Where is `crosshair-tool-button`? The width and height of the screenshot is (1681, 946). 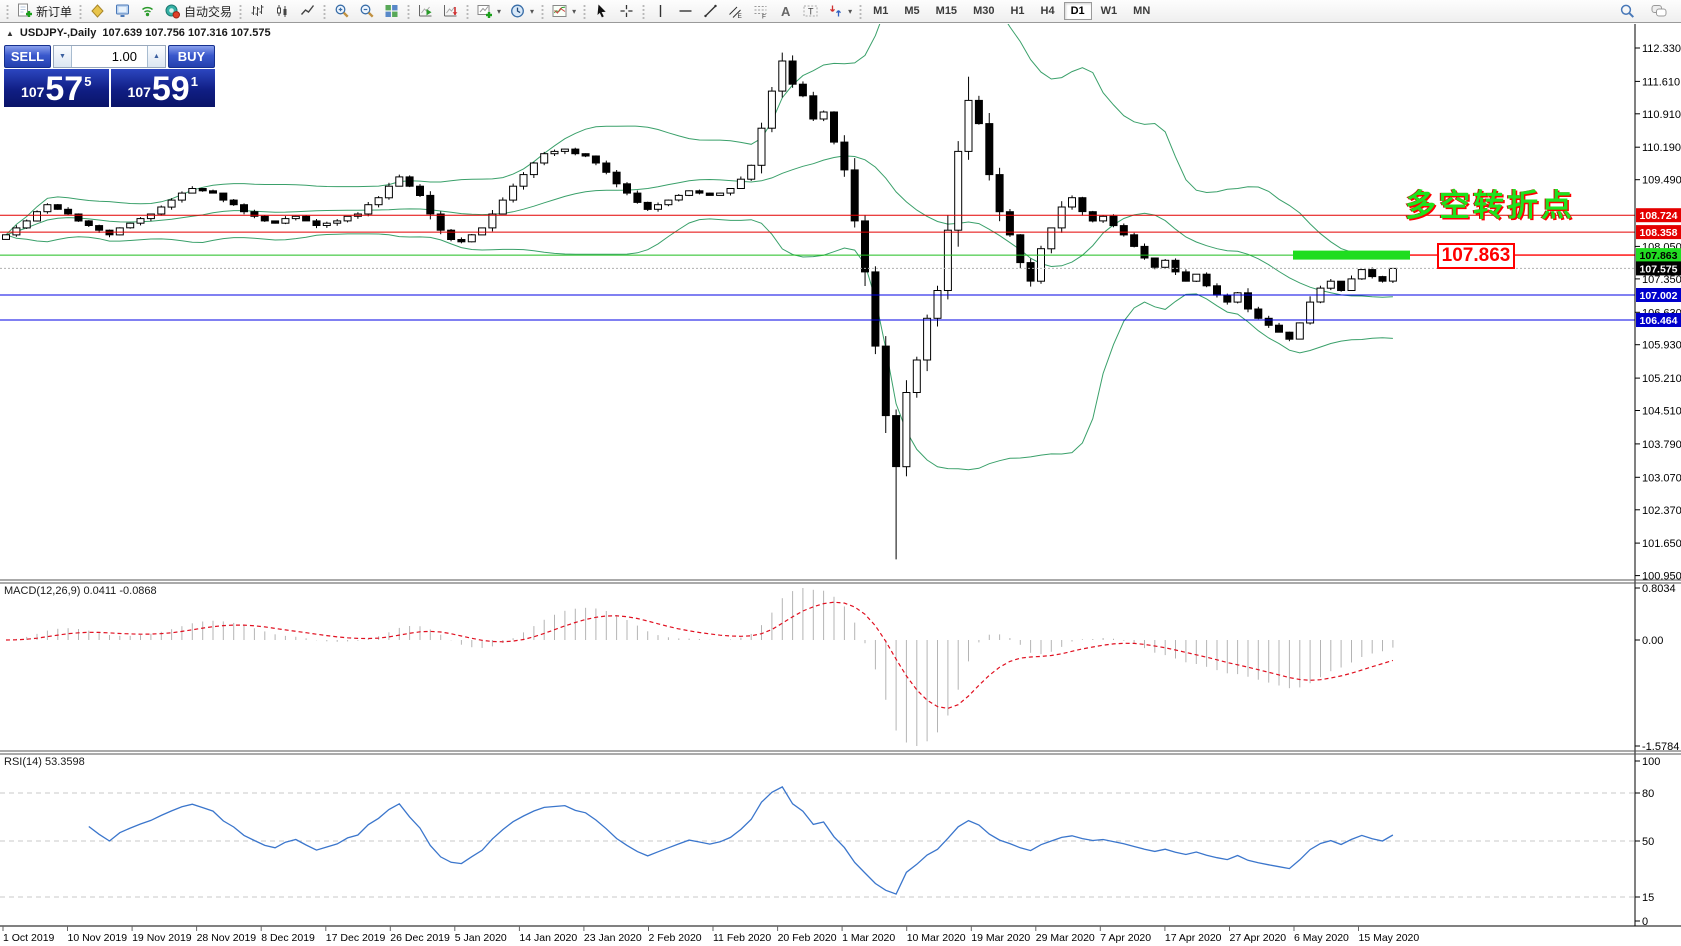 crosshair-tool-button is located at coordinates (626, 11).